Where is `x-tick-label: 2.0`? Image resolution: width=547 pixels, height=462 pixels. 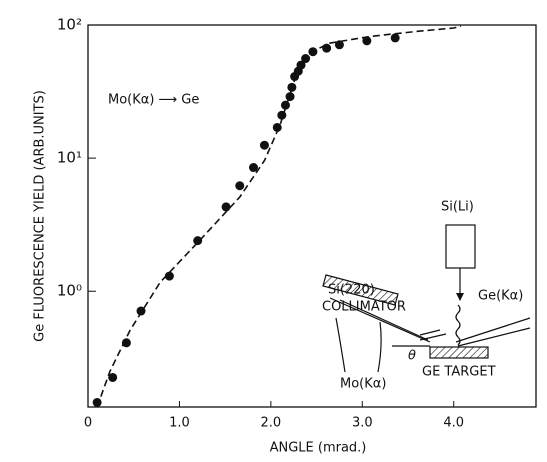
x-tick-label: 2.0 is located at coordinates (271, 423).